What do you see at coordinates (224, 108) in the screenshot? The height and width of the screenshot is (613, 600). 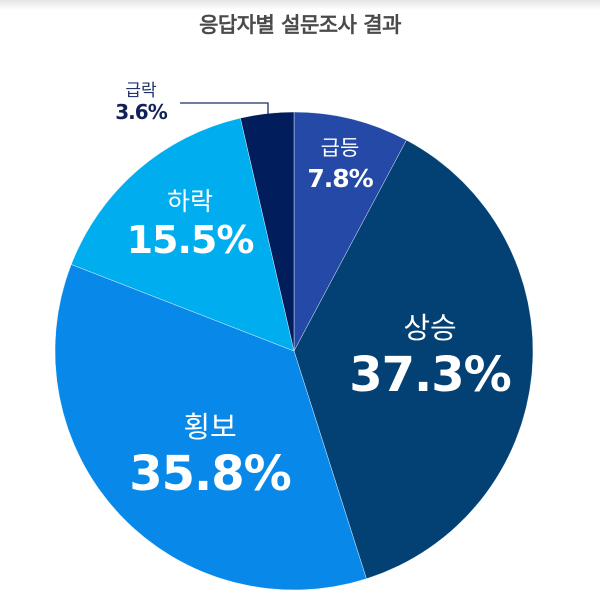 I see `plunge-leader-line` at bounding box center [224, 108].